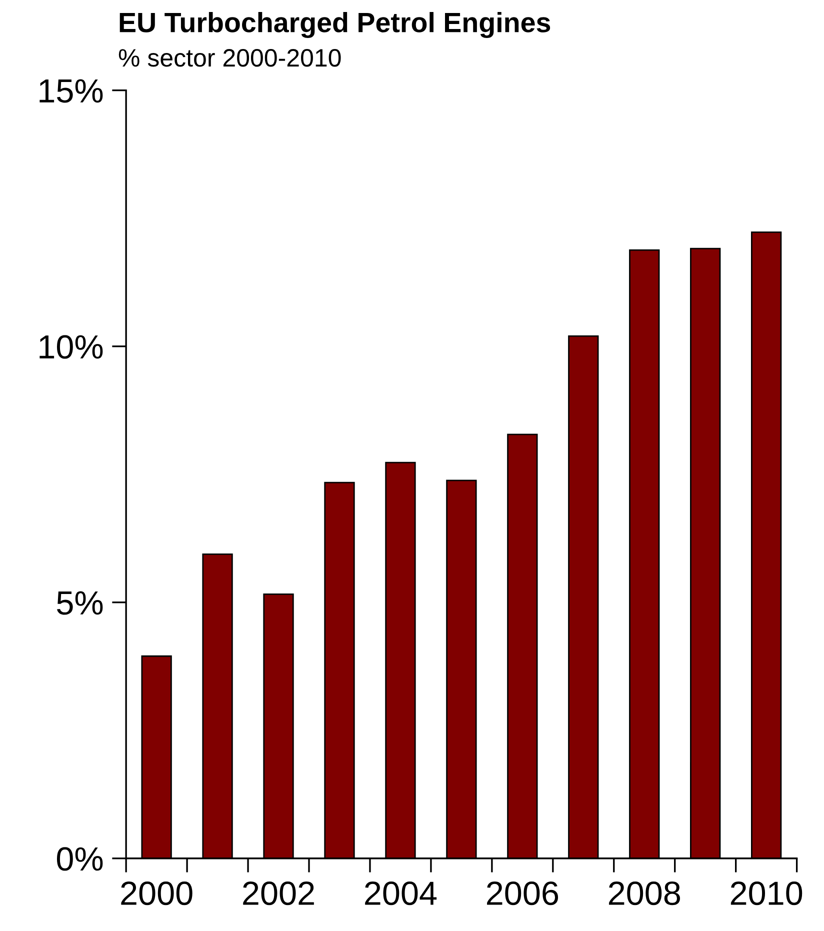 The width and height of the screenshot is (824, 931). I want to click on x-tick-label: 2010, so click(766, 893).